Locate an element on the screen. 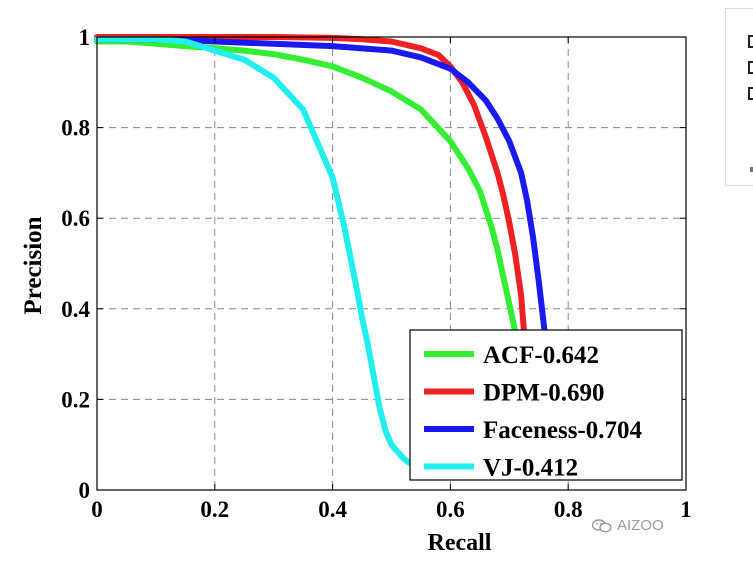 Image resolution: width=753 pixels, height=562 pixels. watermark: AIZOO is located at coordinates (628, 525).